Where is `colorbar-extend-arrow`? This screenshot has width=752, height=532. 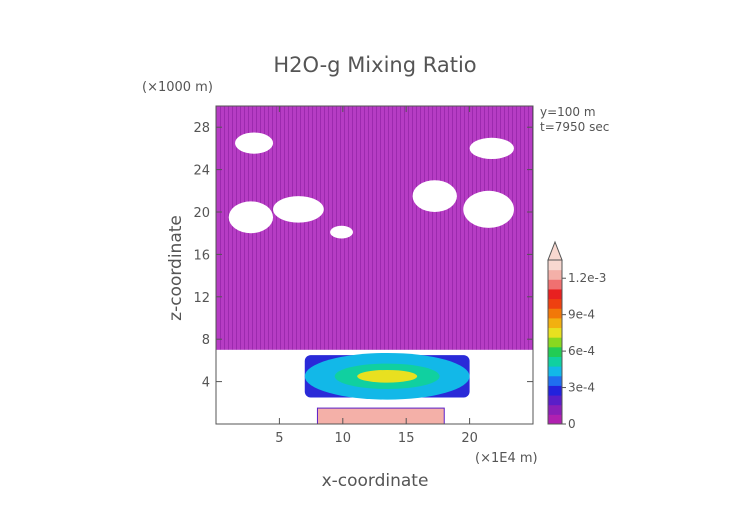
colorbar-extend-arrow is located at coordinates (555, 250).